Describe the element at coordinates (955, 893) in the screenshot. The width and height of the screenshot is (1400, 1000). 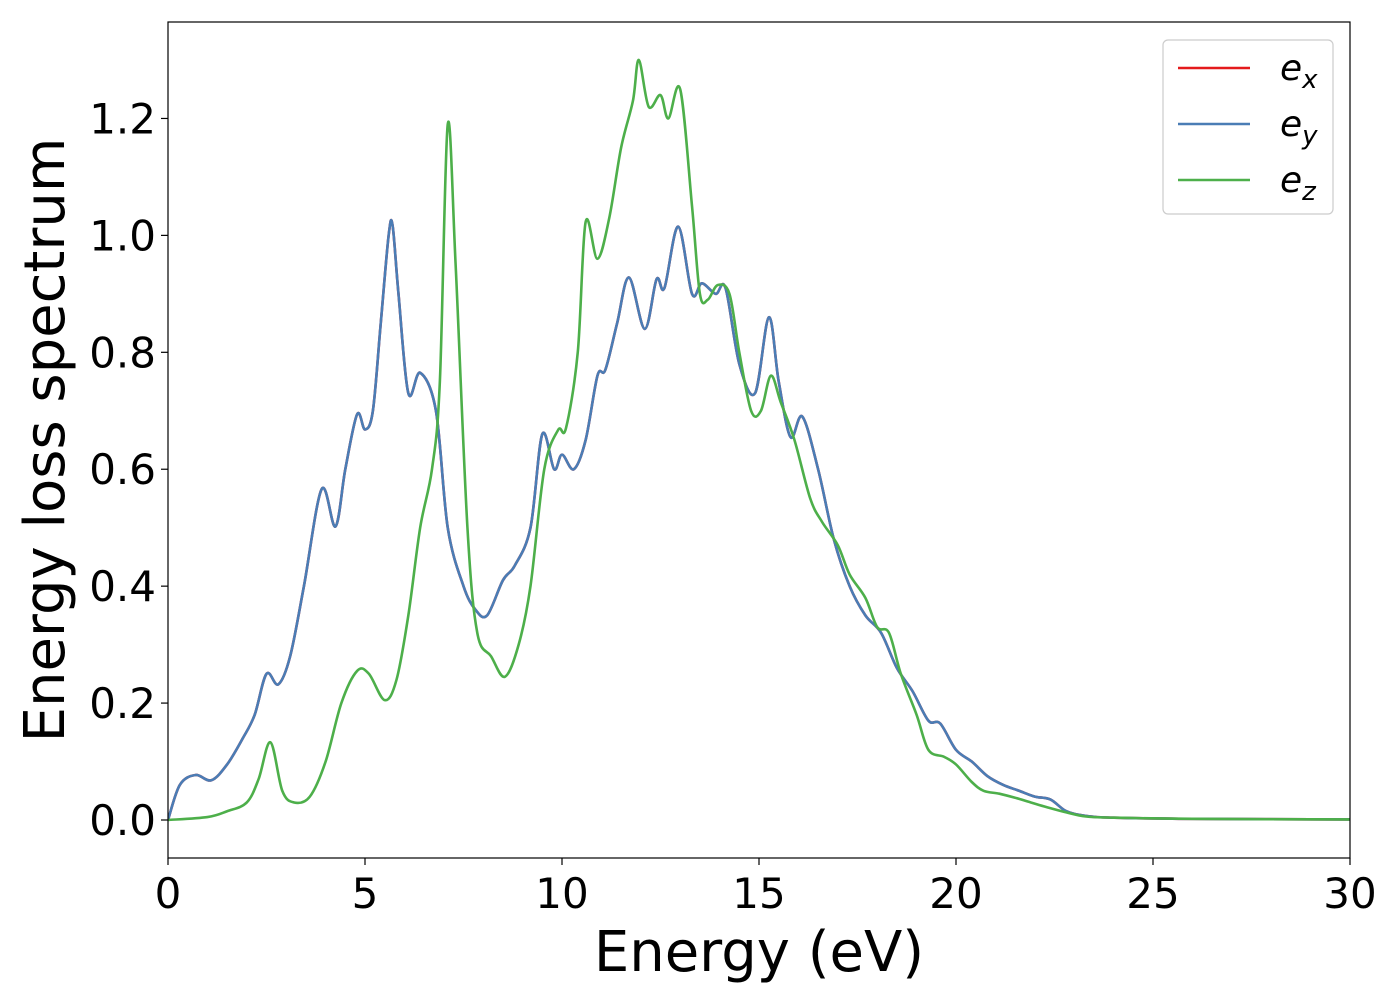
I see `x-tick-label: 20` at that location.